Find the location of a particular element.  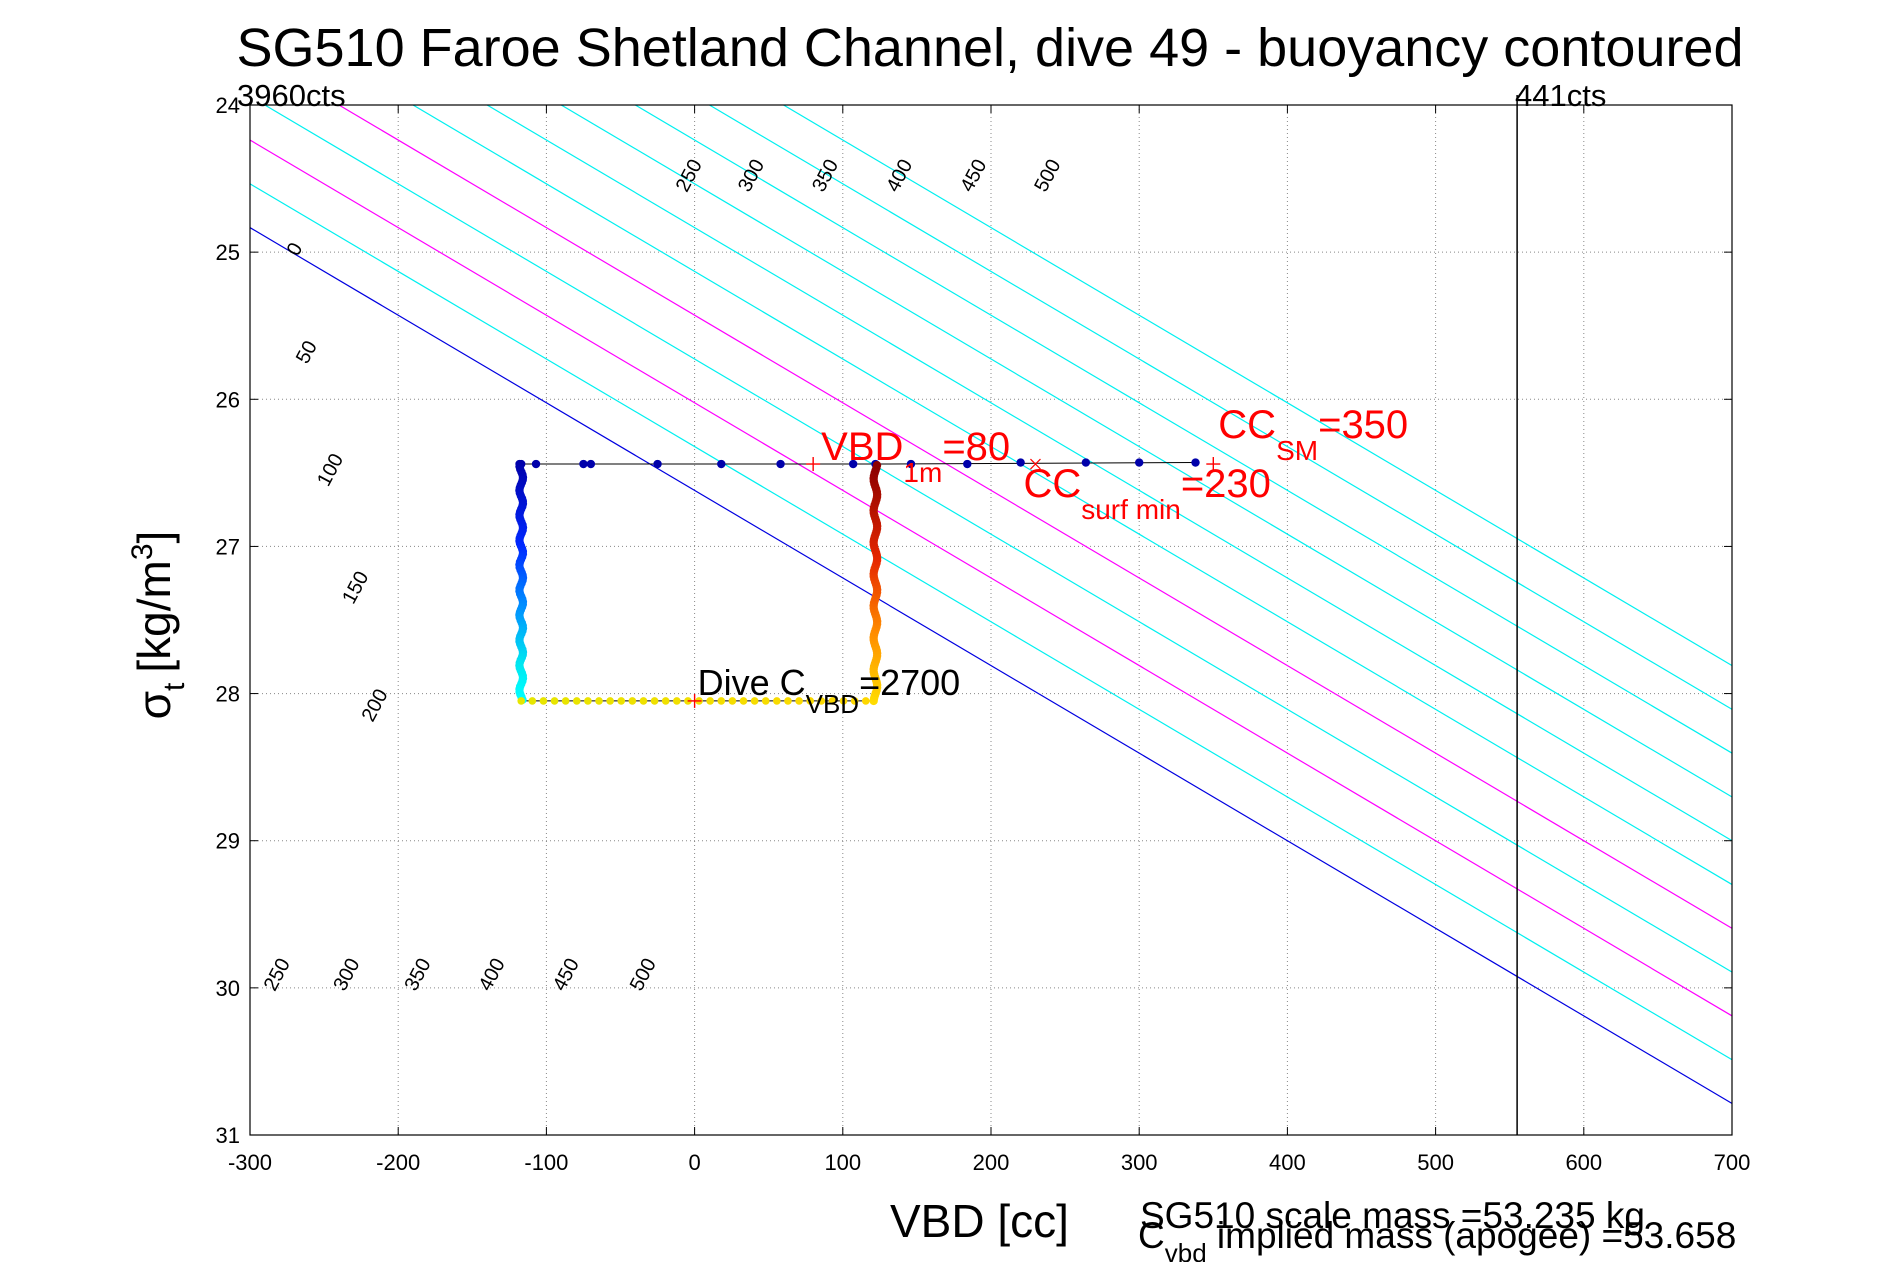

cc-surf-min-annotation-main: CC is located at coordinates (1052, 484).